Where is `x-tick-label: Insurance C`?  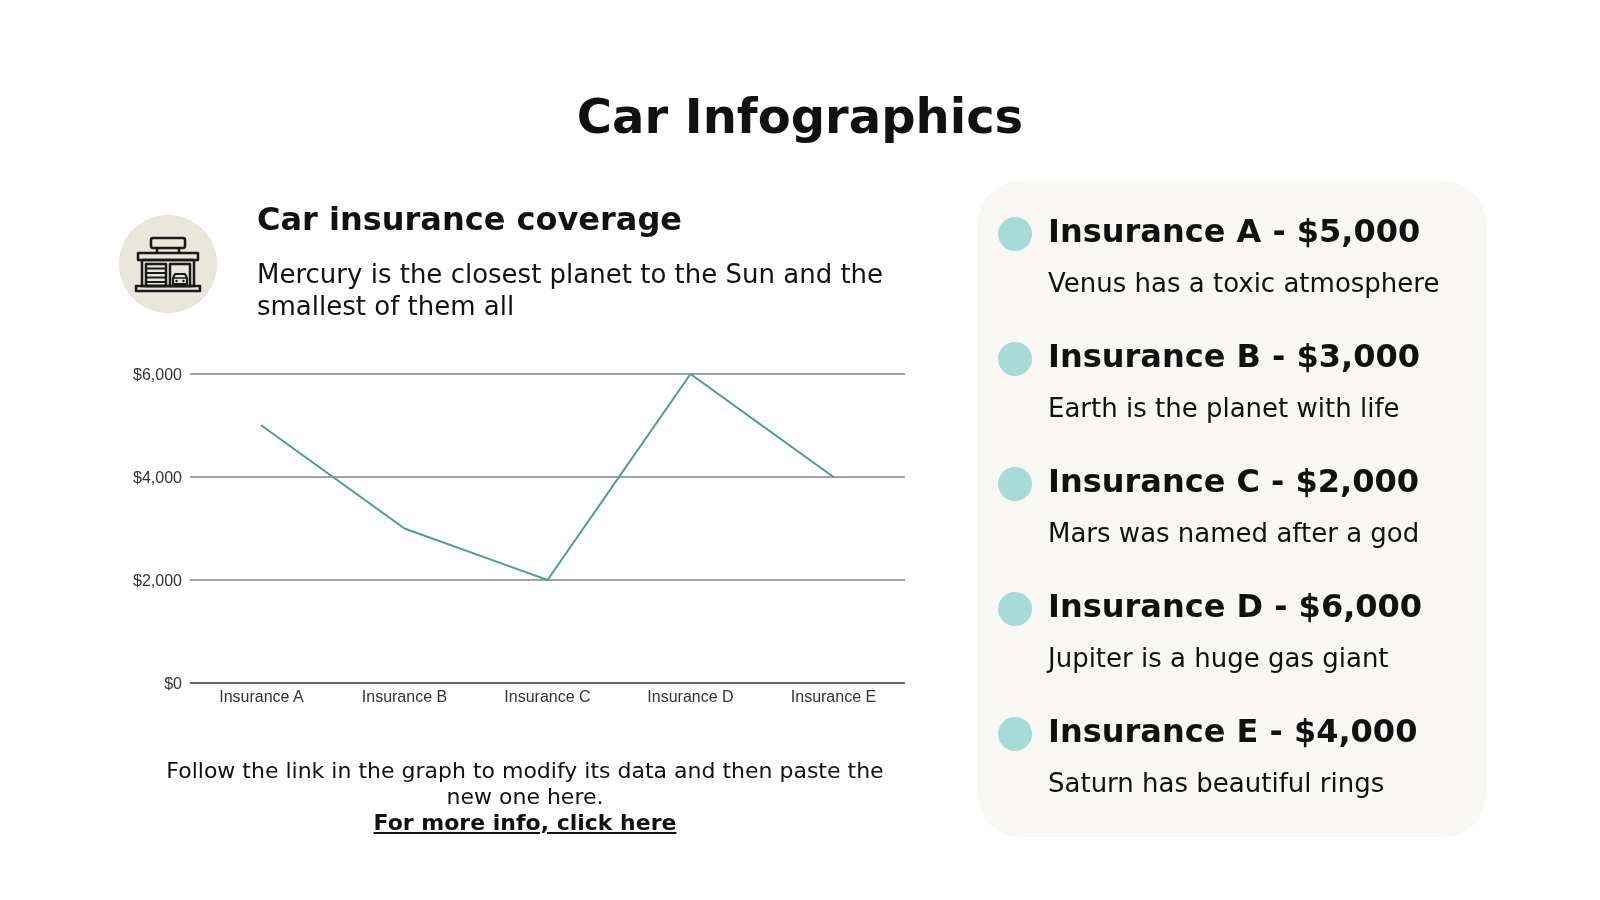 x-tick-label: Insurance C is located at coordinates (547, 697).